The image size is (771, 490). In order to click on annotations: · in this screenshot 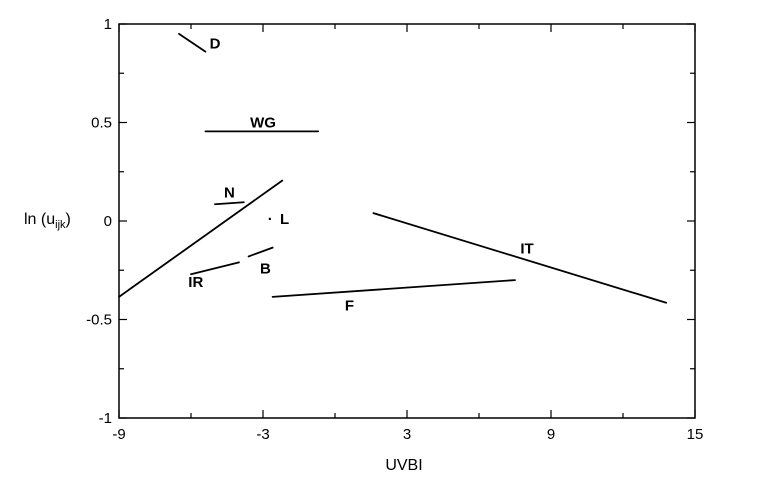, I will do `click(270, 219)`.